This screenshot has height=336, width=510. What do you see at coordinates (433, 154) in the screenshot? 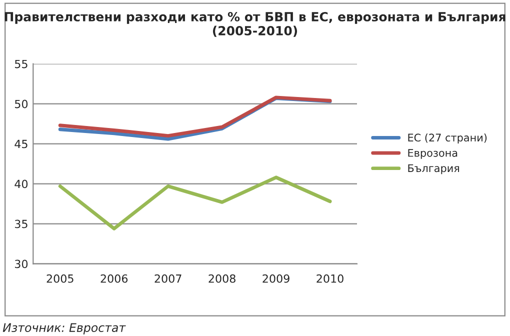
I see `legend-label: Еврозона` at bounding box center [433, 154].